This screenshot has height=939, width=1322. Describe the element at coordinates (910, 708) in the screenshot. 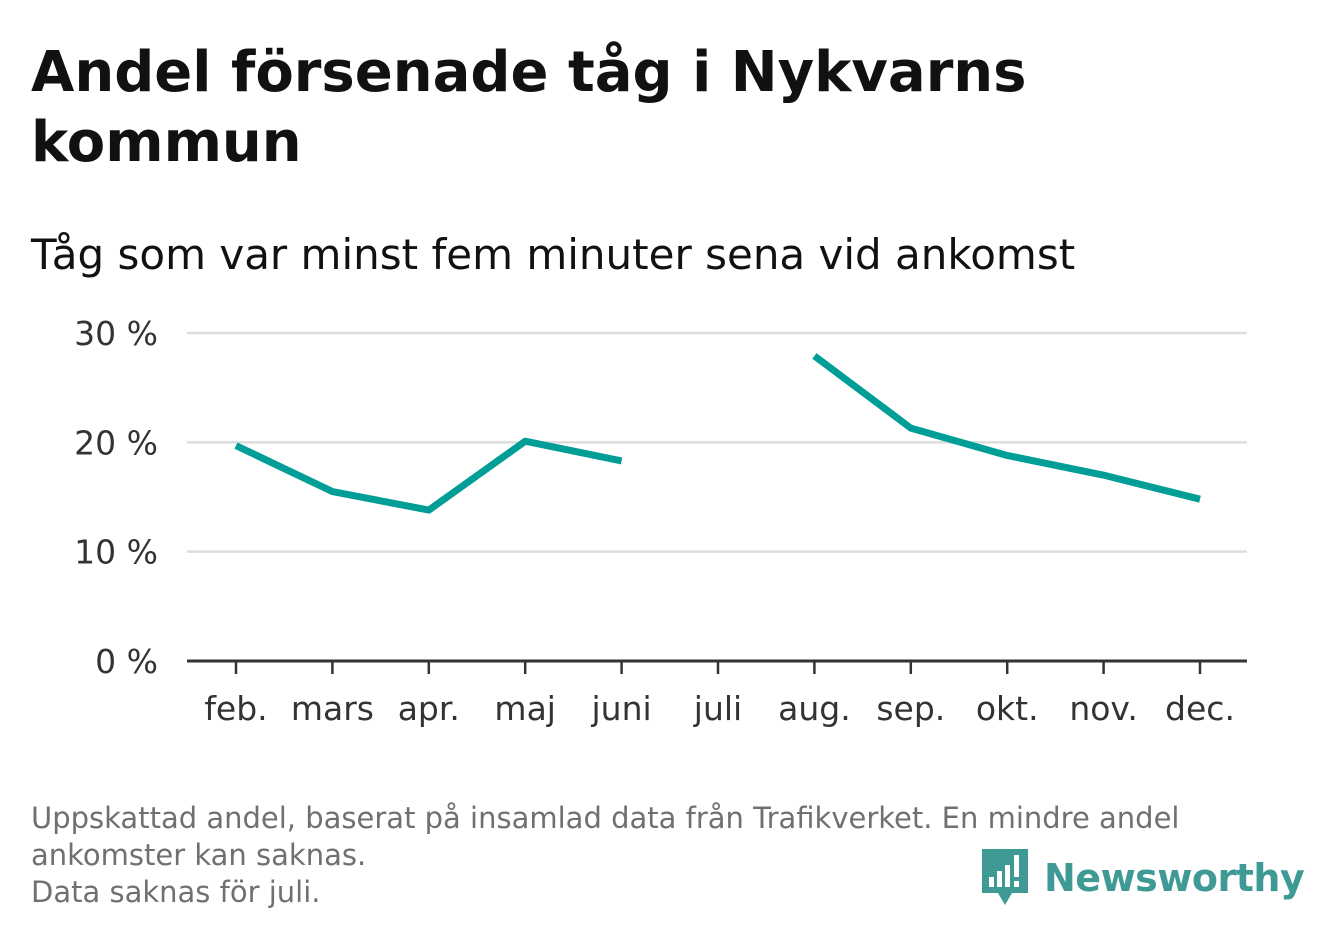

I see `x-tick-label: sep.` at that location.